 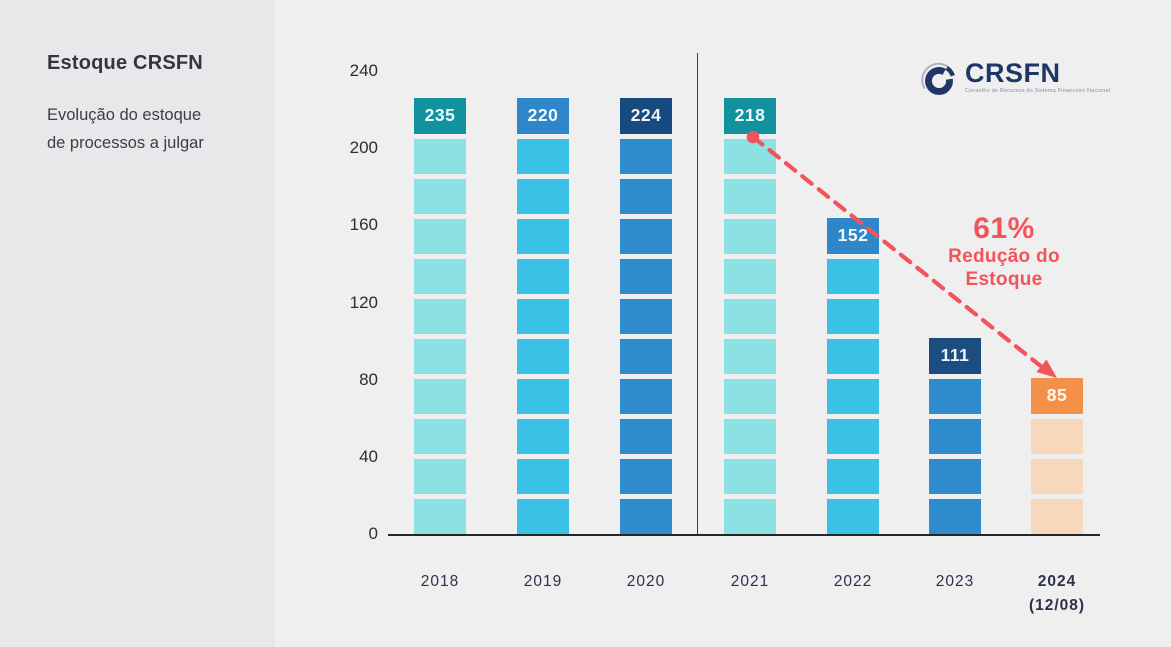 What do you see at coordinates (1013, 73) in the screenshot?
I see `logo-wordmark: CRSFN` at bounding box center [1013, 73].